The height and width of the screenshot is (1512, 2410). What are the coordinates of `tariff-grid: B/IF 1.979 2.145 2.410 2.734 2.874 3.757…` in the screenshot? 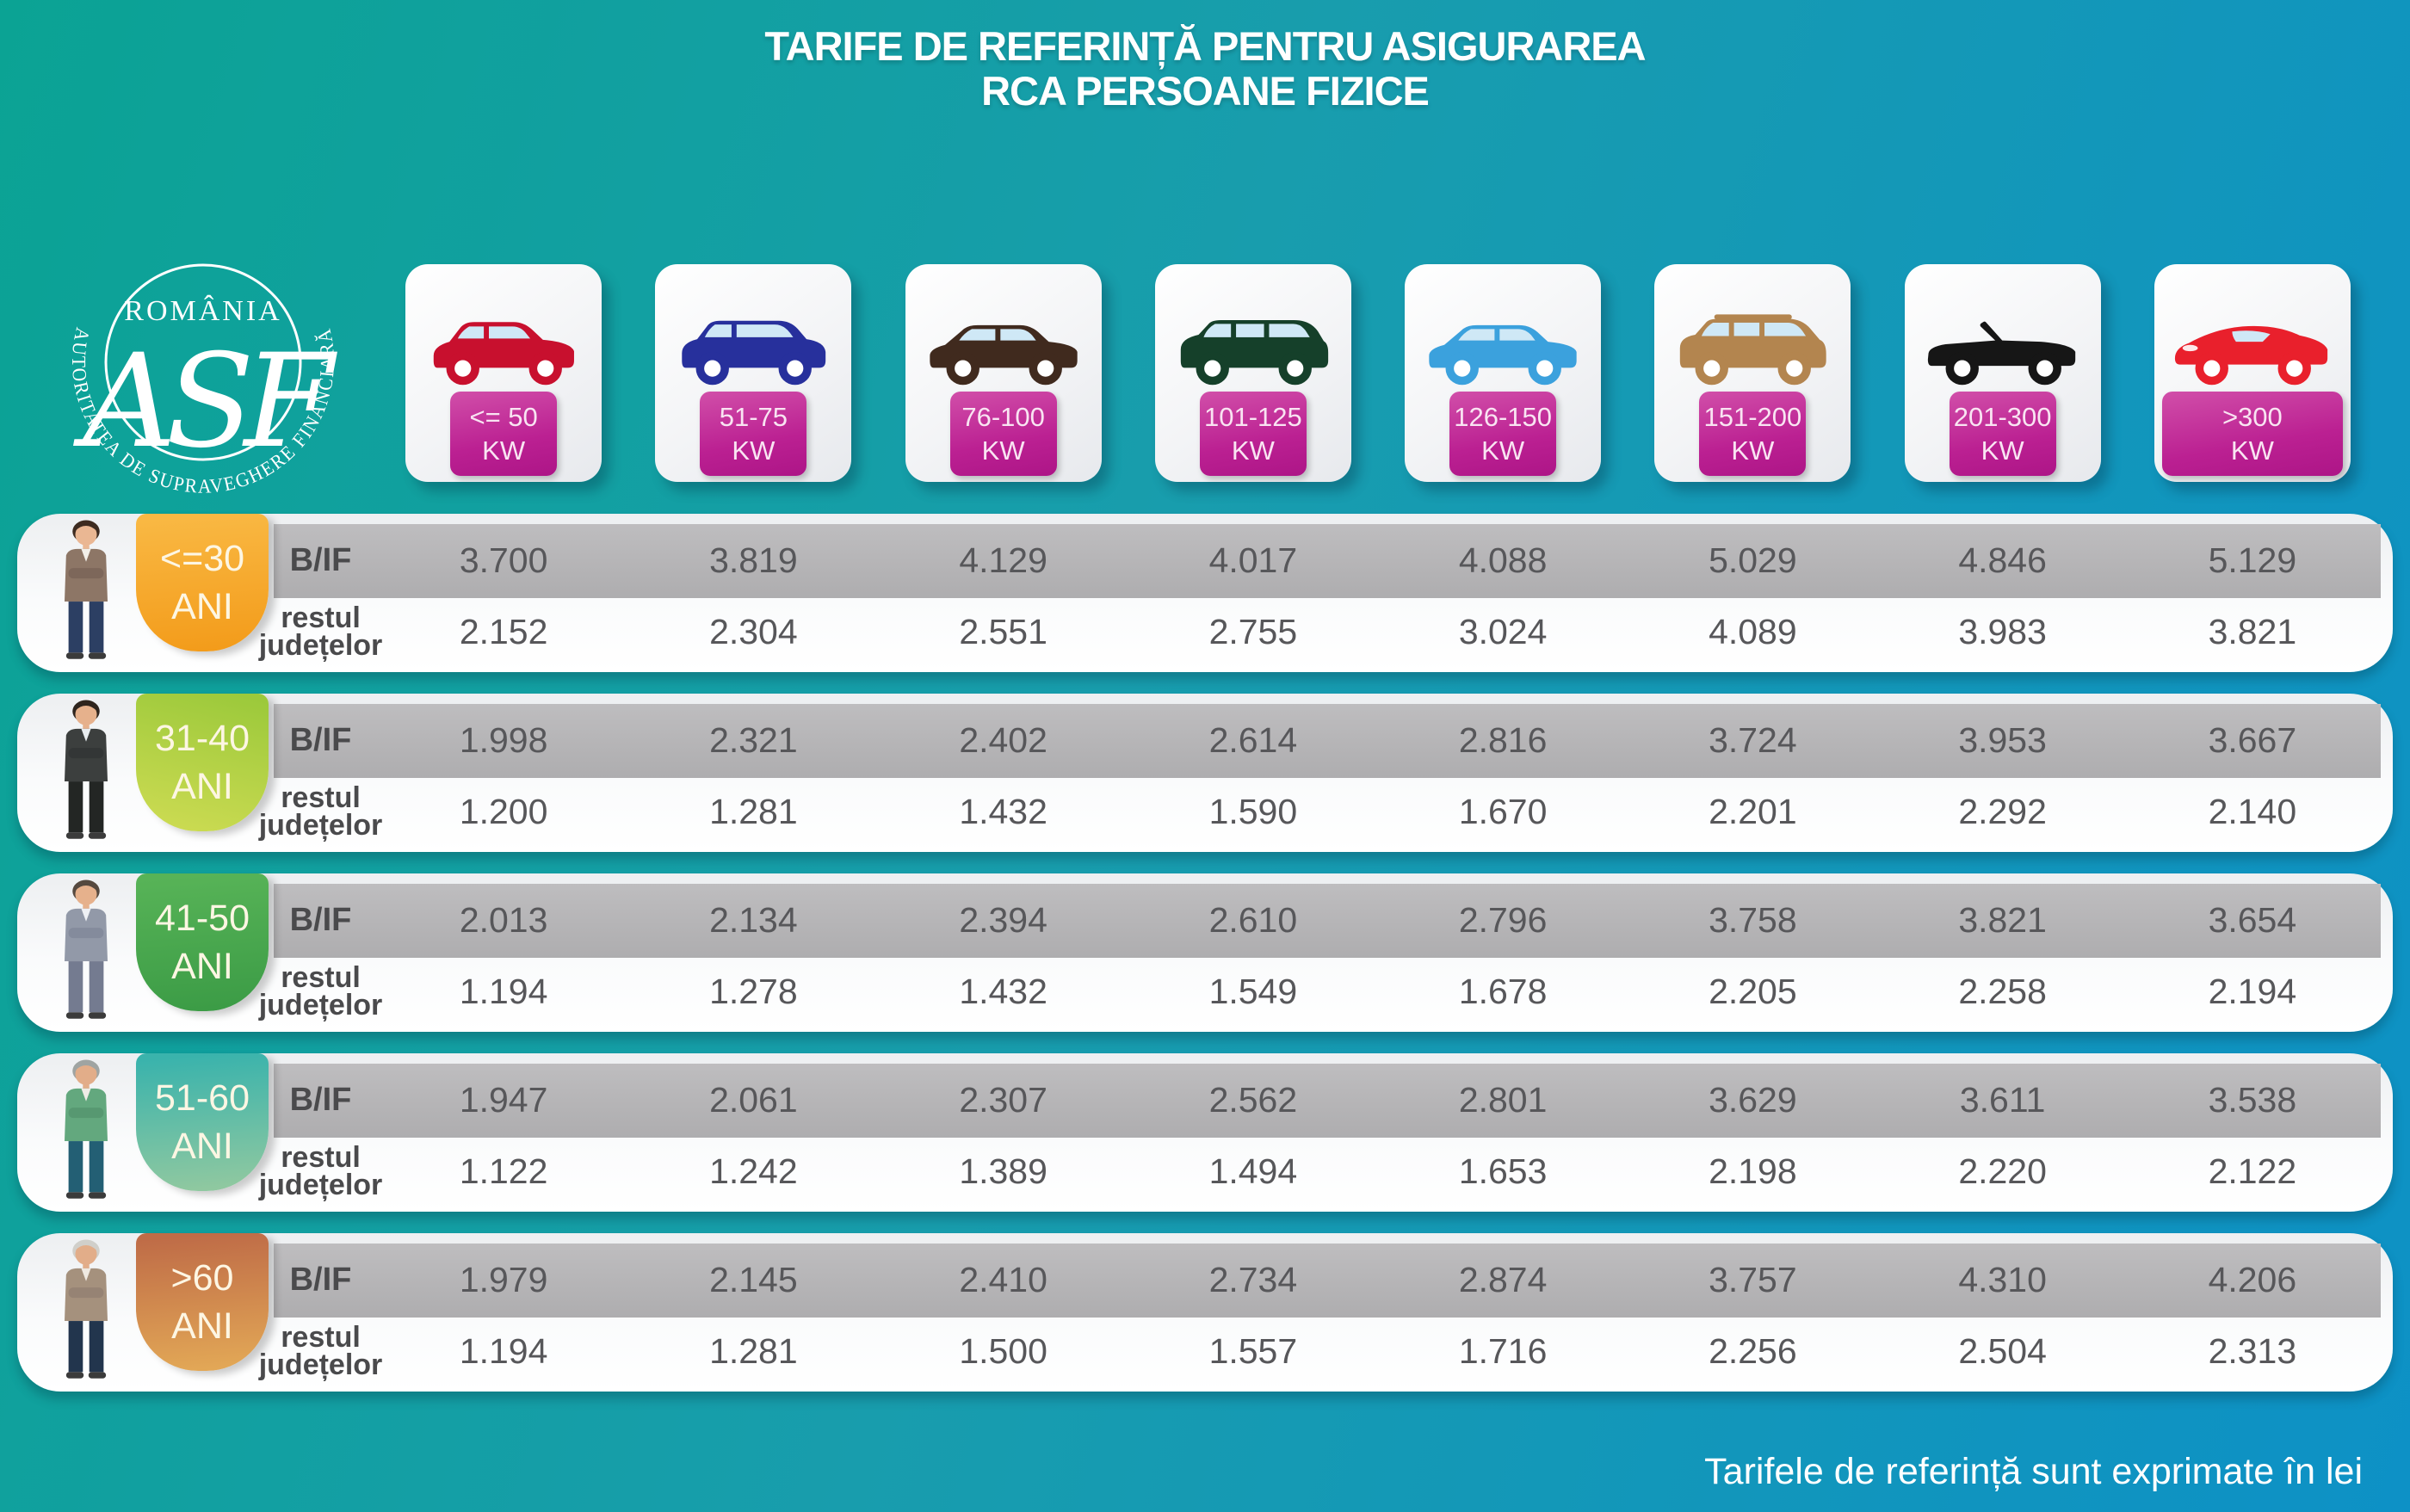 It's located at (1205, 1312).